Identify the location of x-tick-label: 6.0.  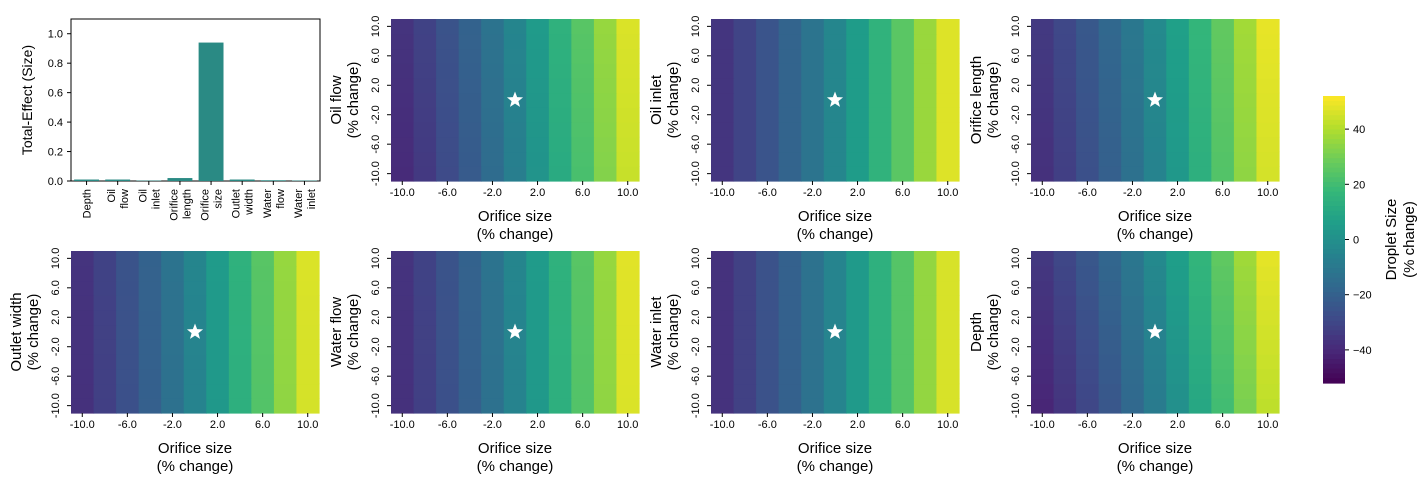
(582, 193).